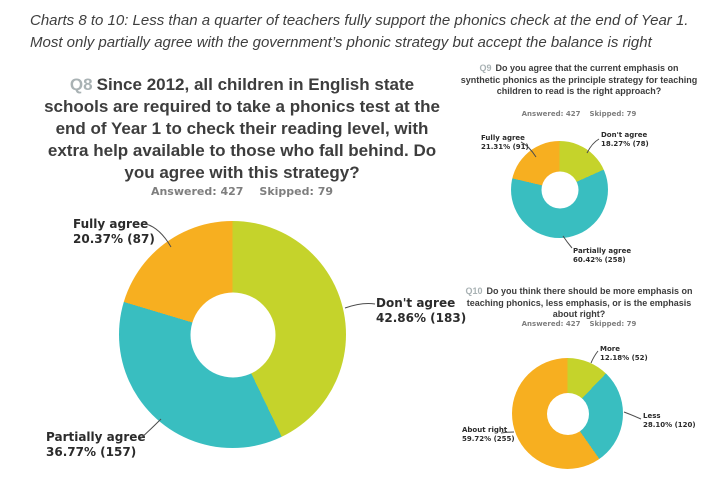 The width and height of the screenshot is (703, 499). Describe the element at coordinates (551, 324) in the screenshot. I see `answered-count-q10: Answered: 427` at that location.